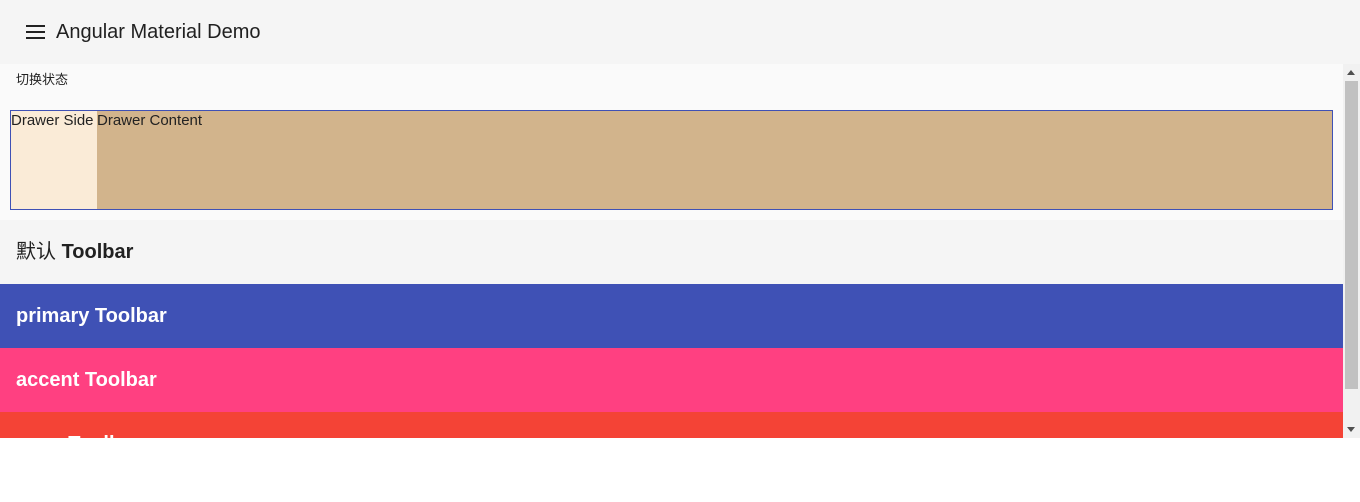 Image resolution: width=1360 pixels, height=502 pixels. I want to click on toggle-drawer-button: 切换状态, so click(42, 80).